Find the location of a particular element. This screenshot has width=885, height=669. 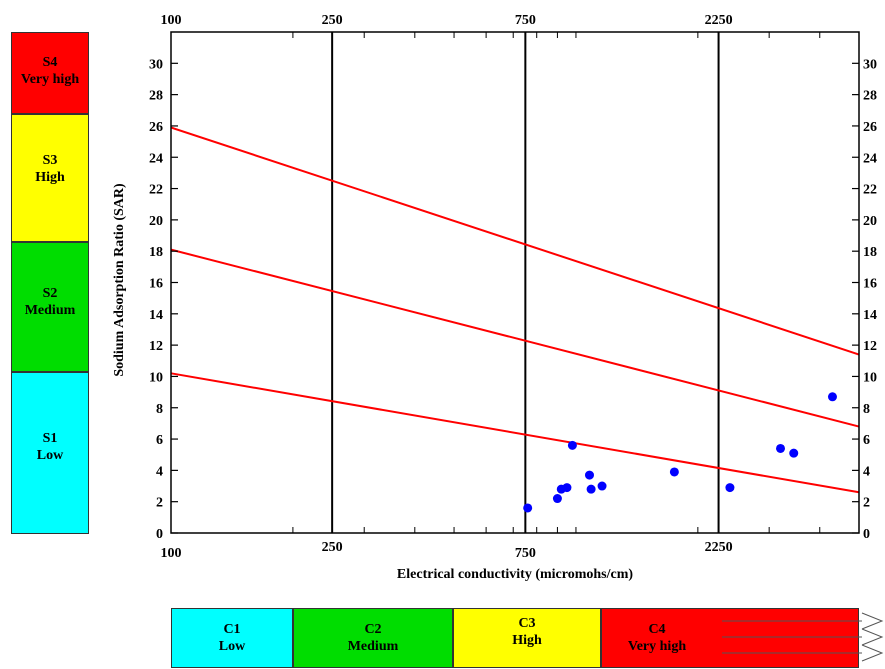

y-tick-label-right: 12 is located at coordinates (870, 346).